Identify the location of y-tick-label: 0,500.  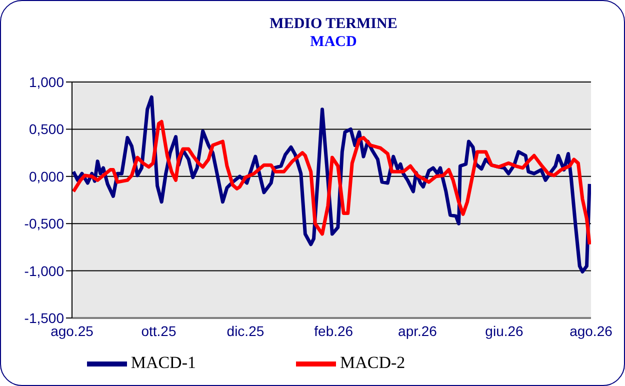
(46, 129).